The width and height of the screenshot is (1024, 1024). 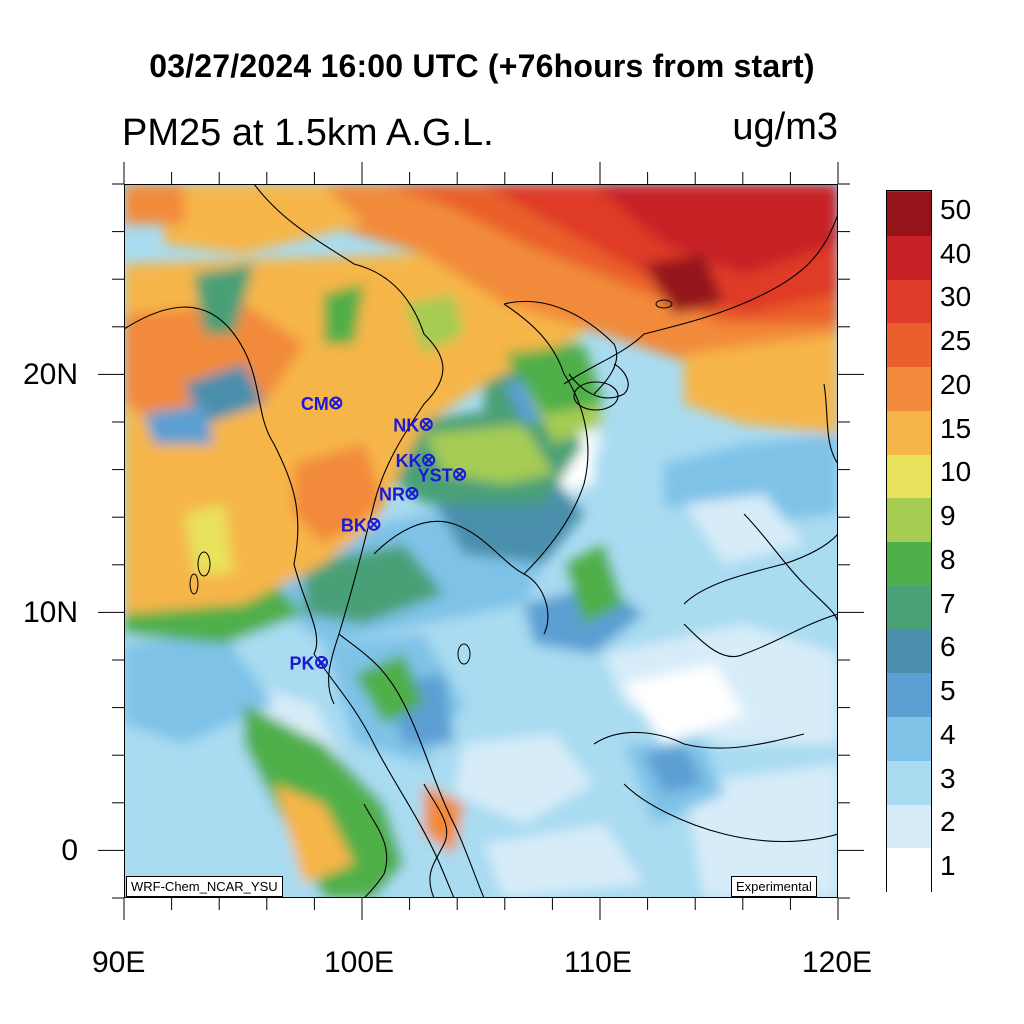 I want to click on variable-label: PM25 at 1.5km A.G.L., so click(x=308, y=133).